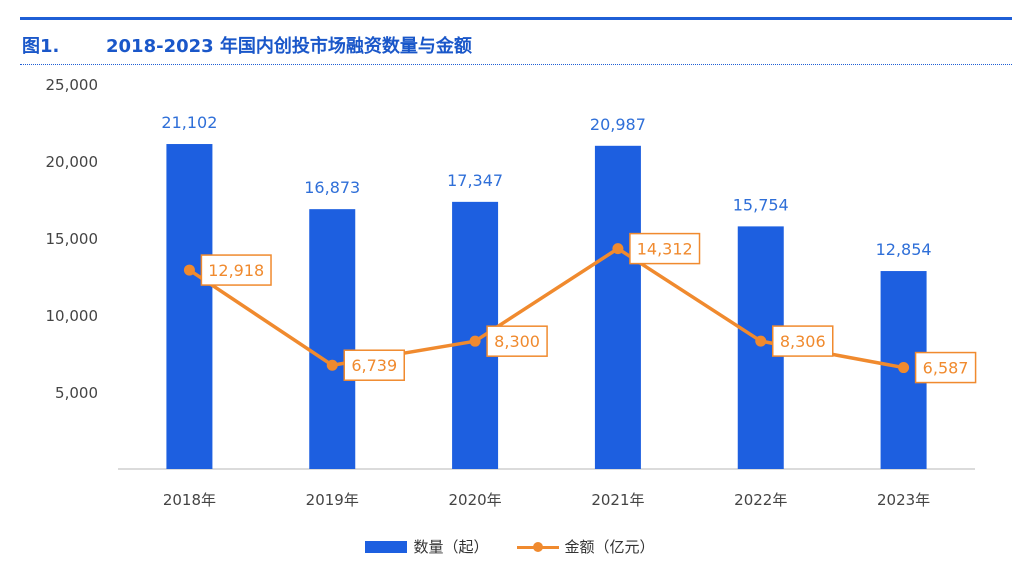  I want to click on line-value-label: 14,312, so click(665, 249).